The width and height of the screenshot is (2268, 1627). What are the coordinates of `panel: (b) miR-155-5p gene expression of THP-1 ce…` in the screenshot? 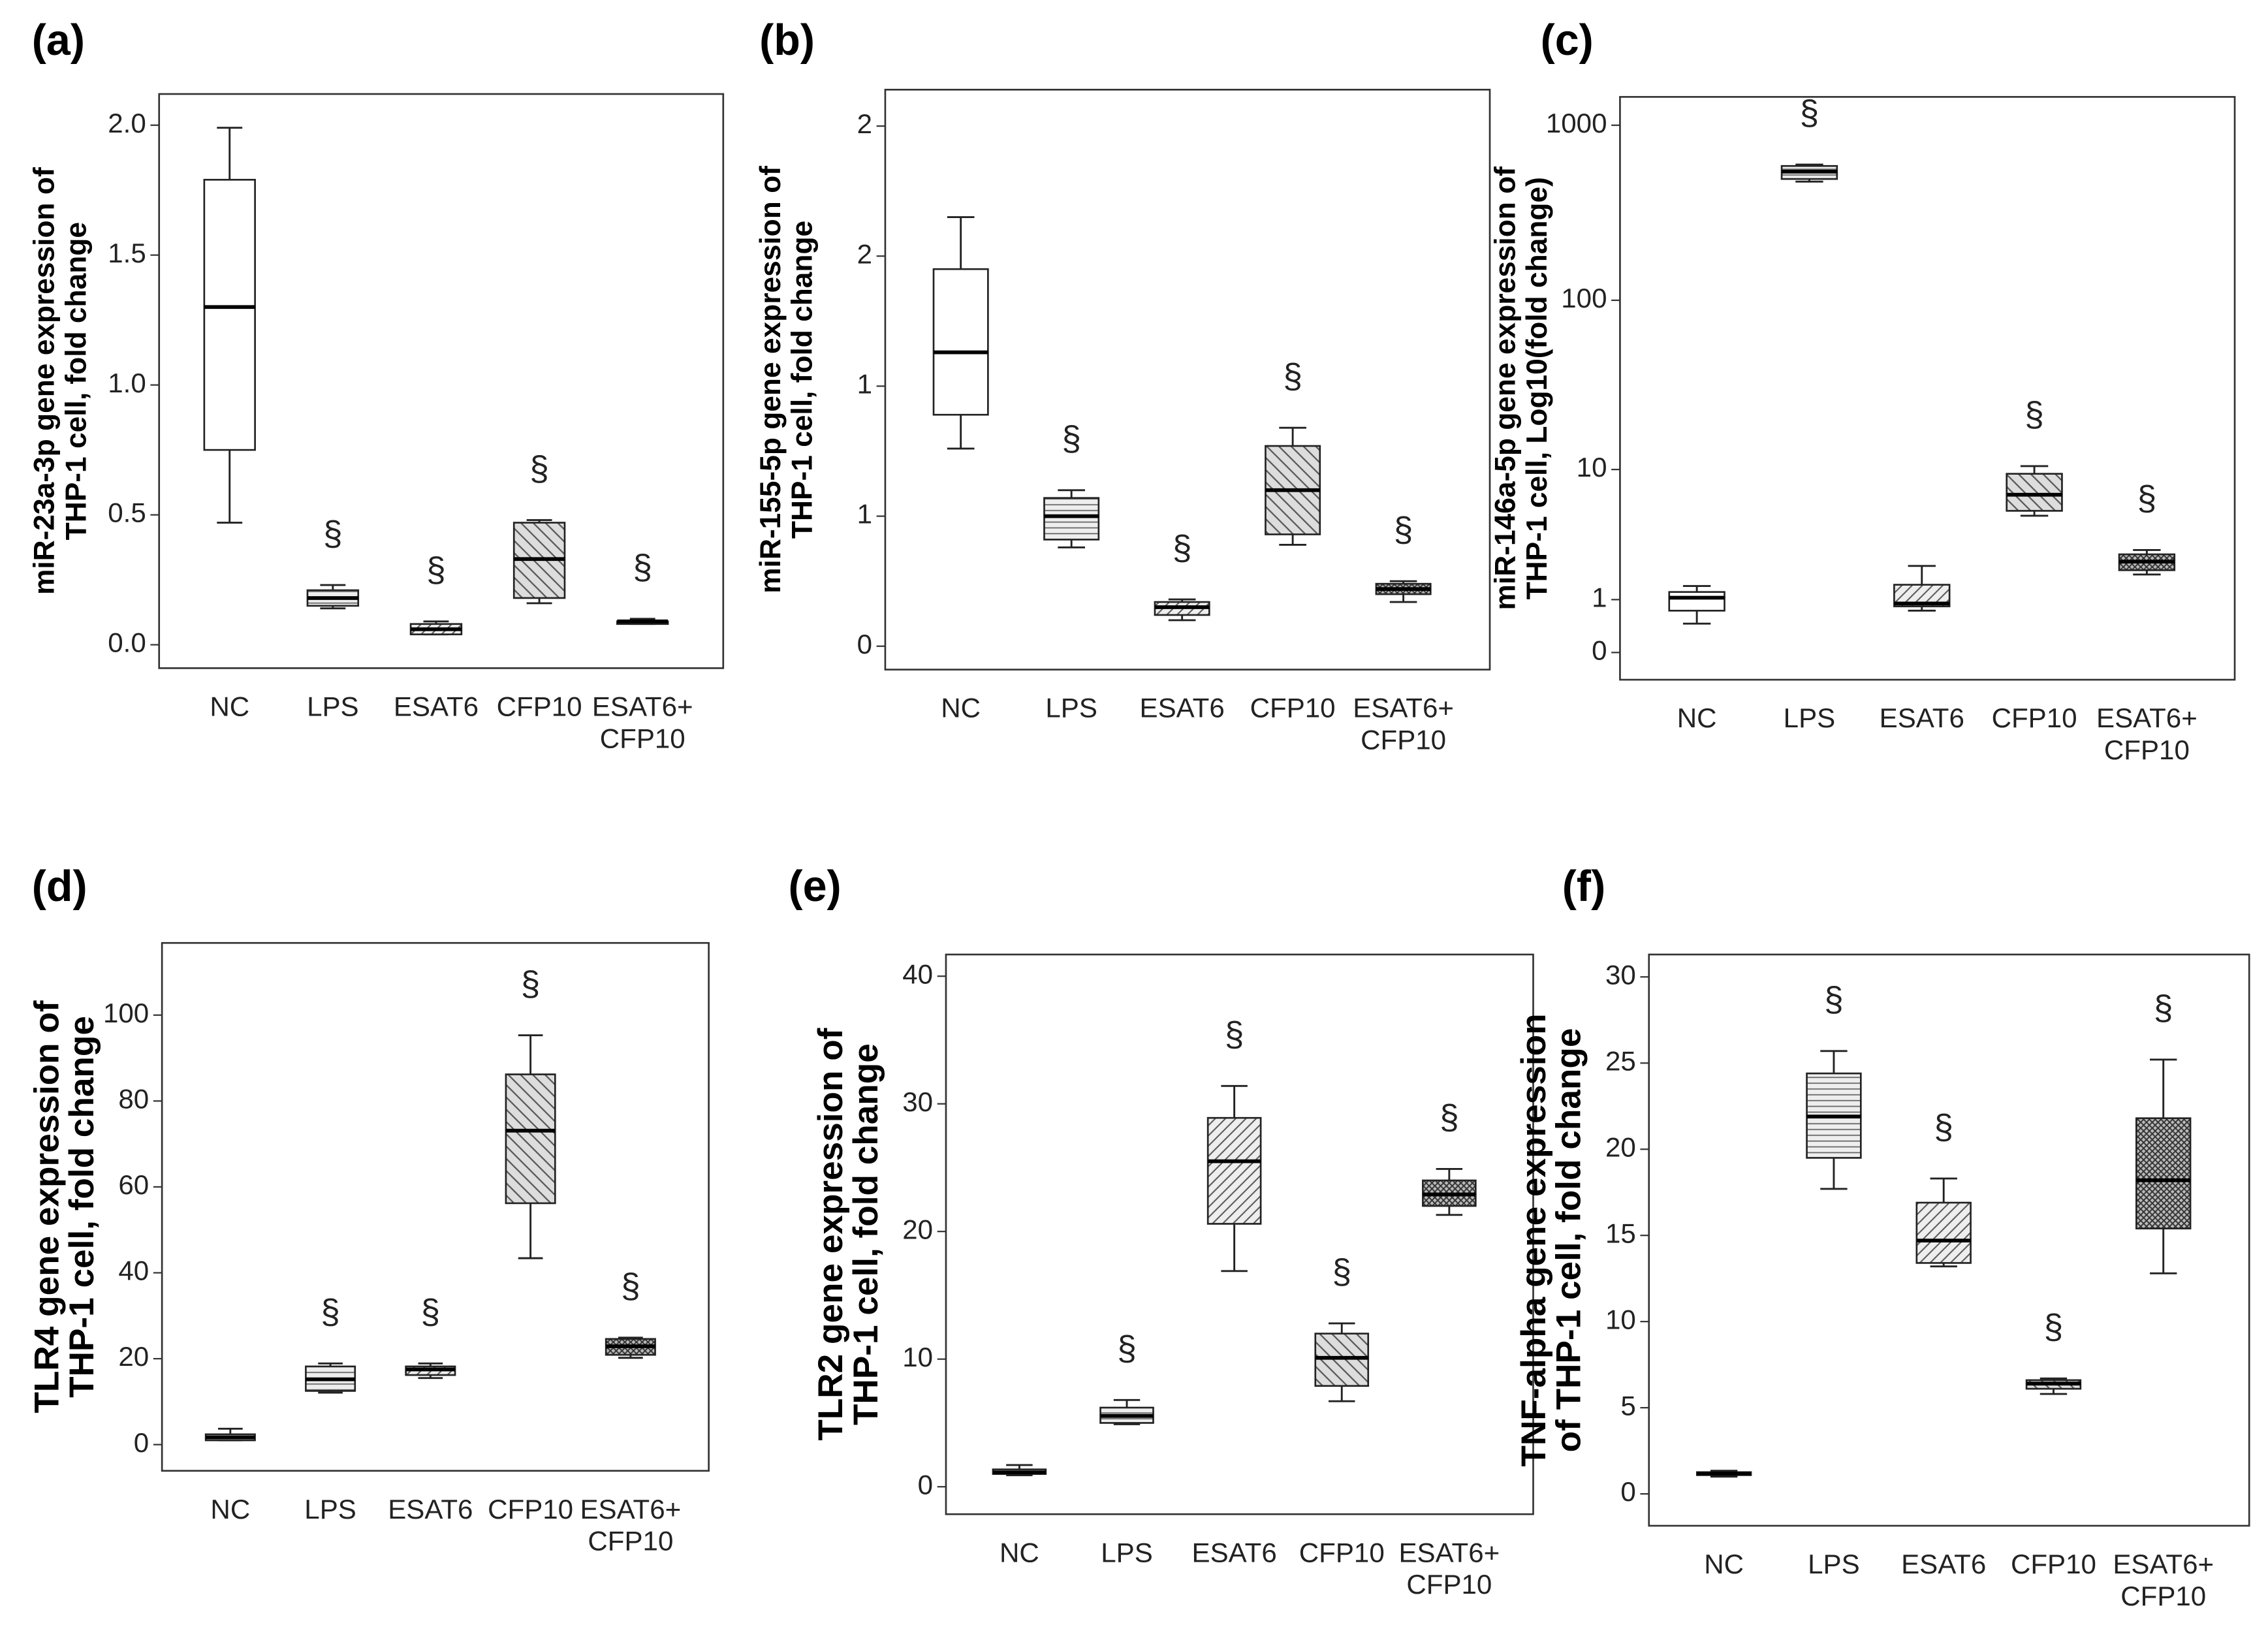 It's located at (1123, 385).